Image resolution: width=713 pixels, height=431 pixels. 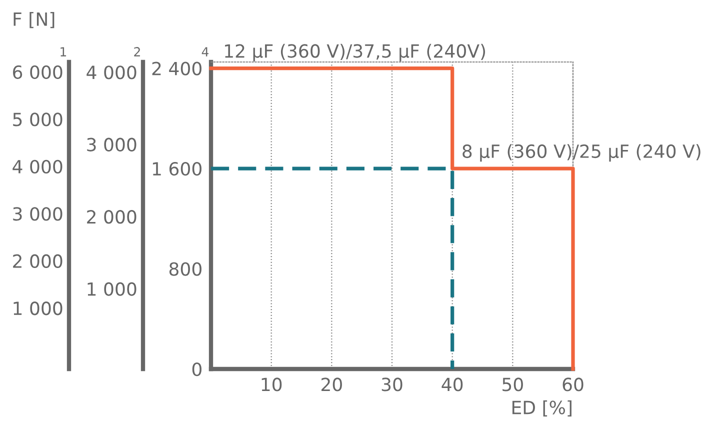 What do you see at coordinates (137, 51) in the screenshot?
I see `y2-axis-title: 2` at bounding box center [137, 51].